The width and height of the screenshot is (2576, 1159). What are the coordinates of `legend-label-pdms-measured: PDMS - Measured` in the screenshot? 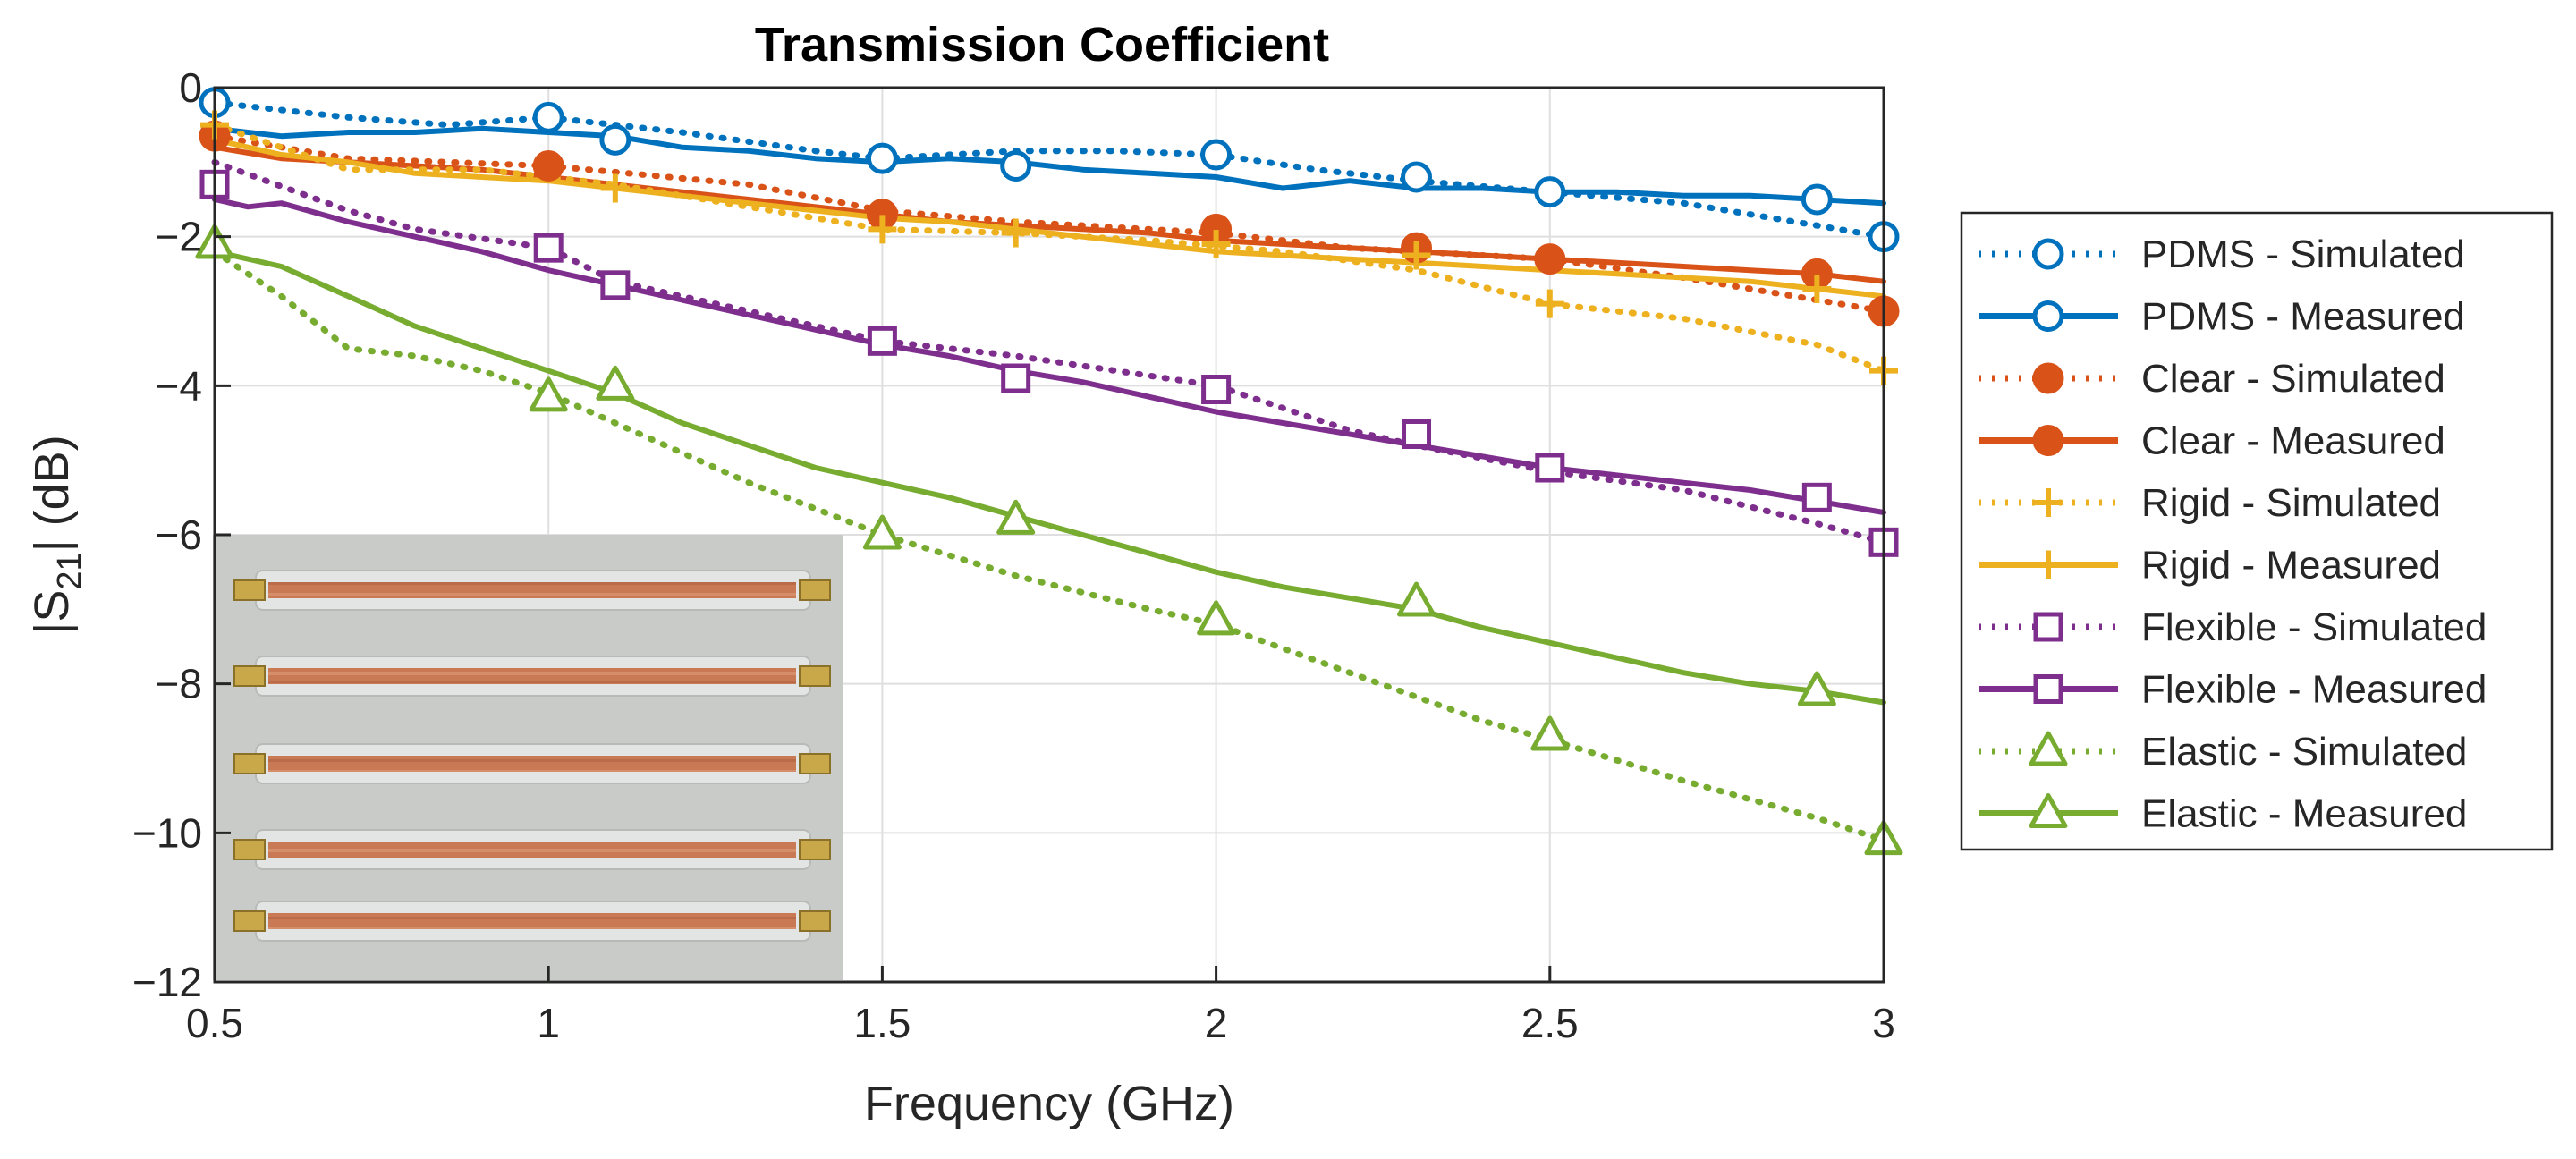 It's located at (2303, 317).